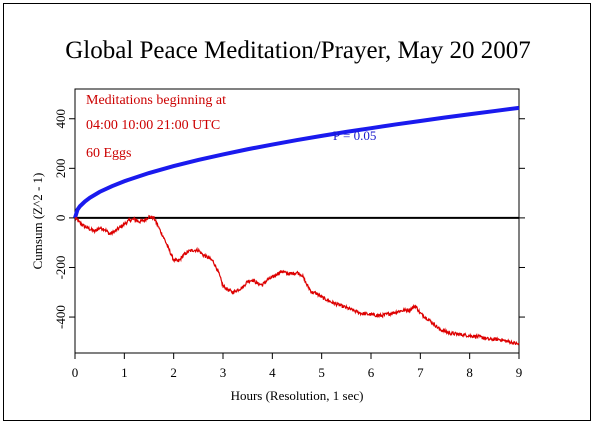 This screenshot has width=596, height=427. What do you see at coordinates (153, 125) in the screenshot?
I see `annotation-line-2: 04:00 10:00 21:00 UTC` at bounding box center [153, 125].